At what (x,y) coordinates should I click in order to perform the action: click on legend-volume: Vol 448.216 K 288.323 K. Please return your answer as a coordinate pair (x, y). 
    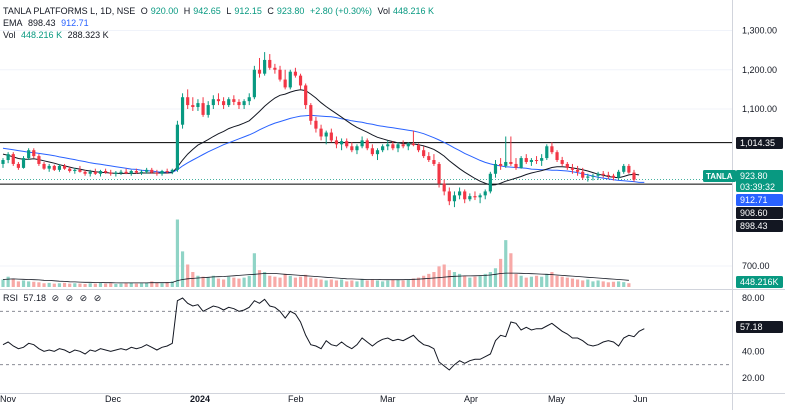
    Looking at the image, I should click on (57, 35).